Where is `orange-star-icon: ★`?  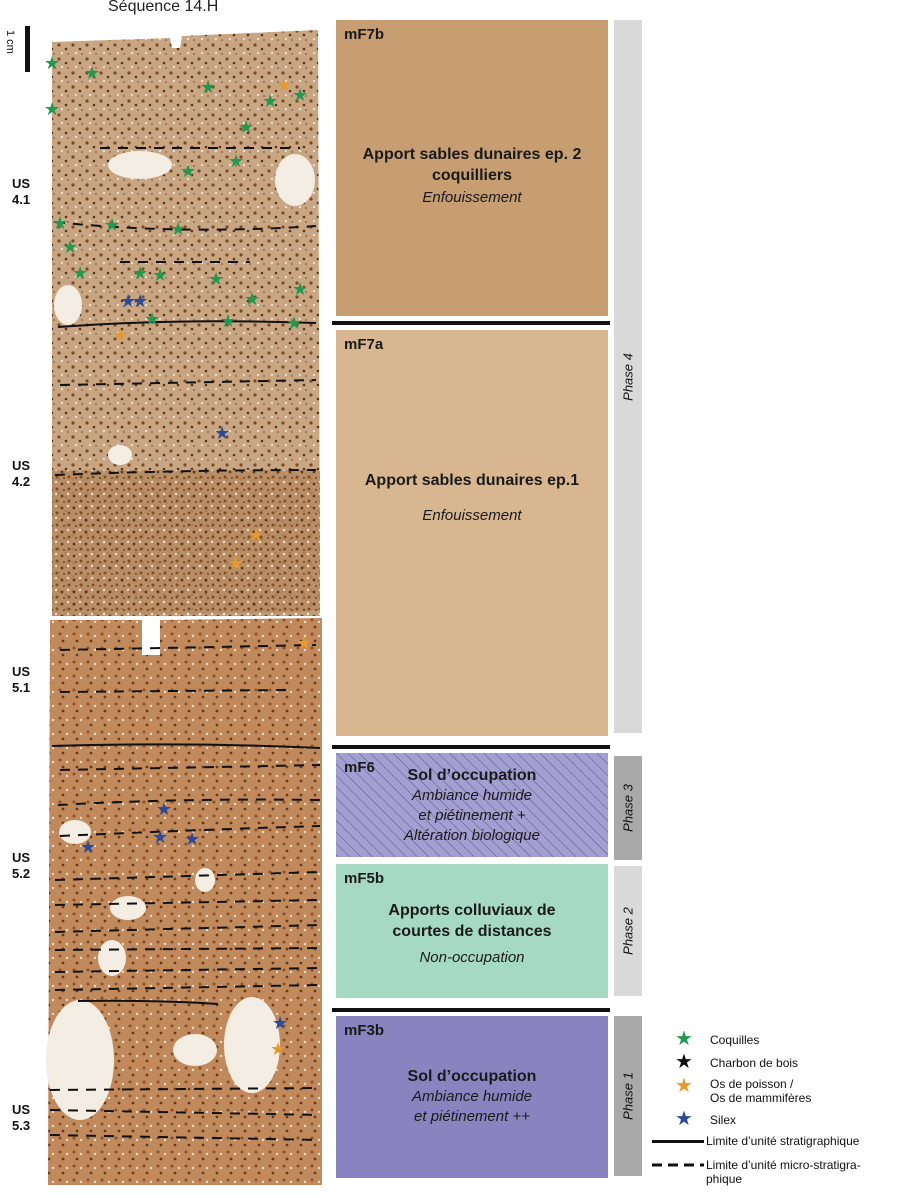
orange-star-icon: ★ is located at coordinates (684, 1086).